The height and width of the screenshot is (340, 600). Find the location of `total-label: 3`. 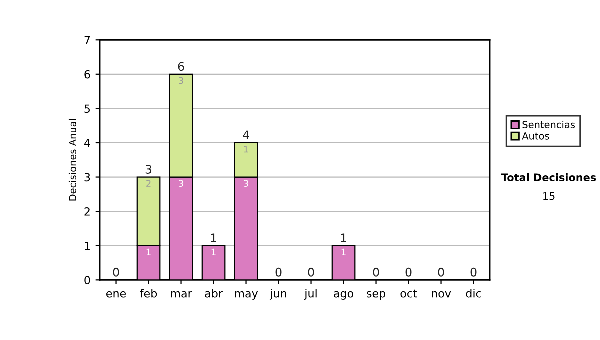

total-label: 3 is located at coordinates (149, 169).